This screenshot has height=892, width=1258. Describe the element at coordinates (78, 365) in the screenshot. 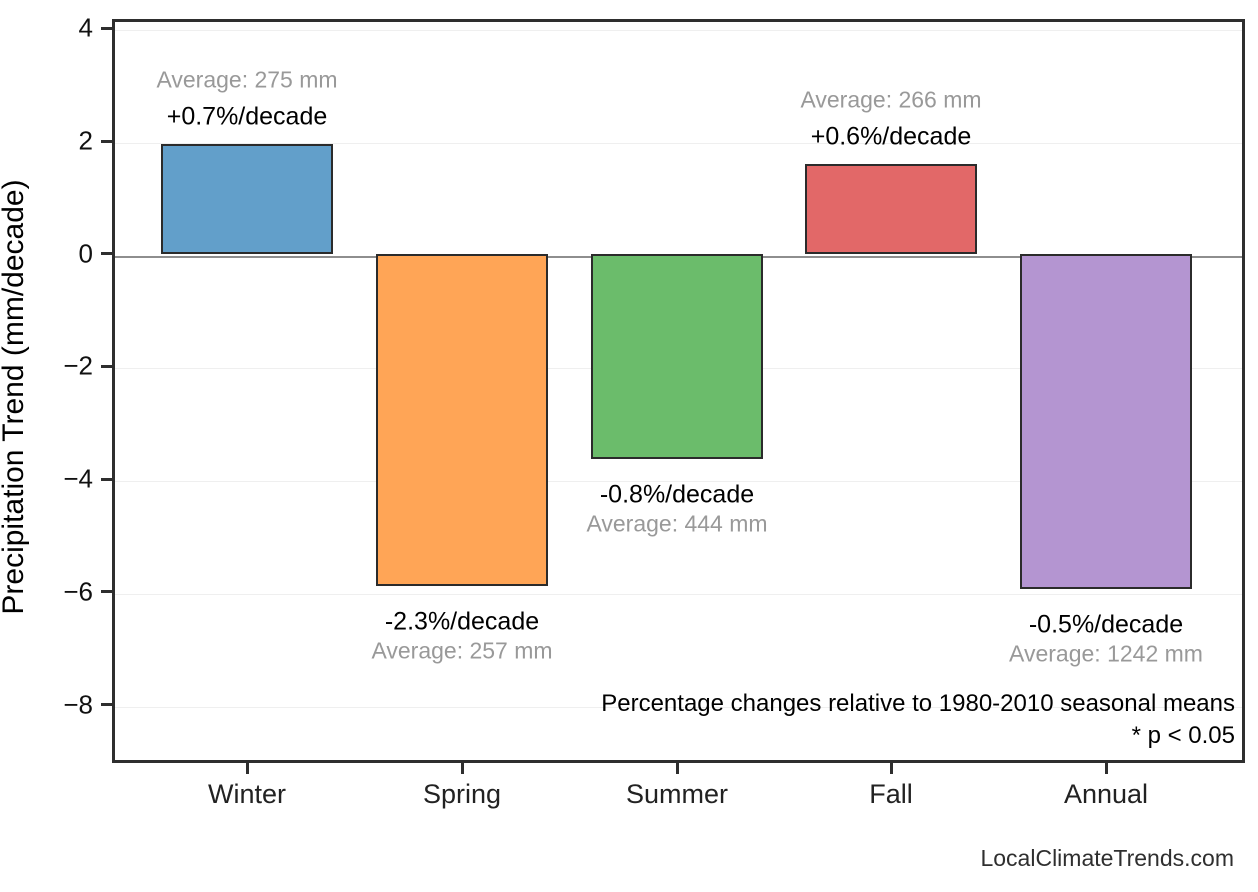

I see `y-tick-label: −2` at that location.